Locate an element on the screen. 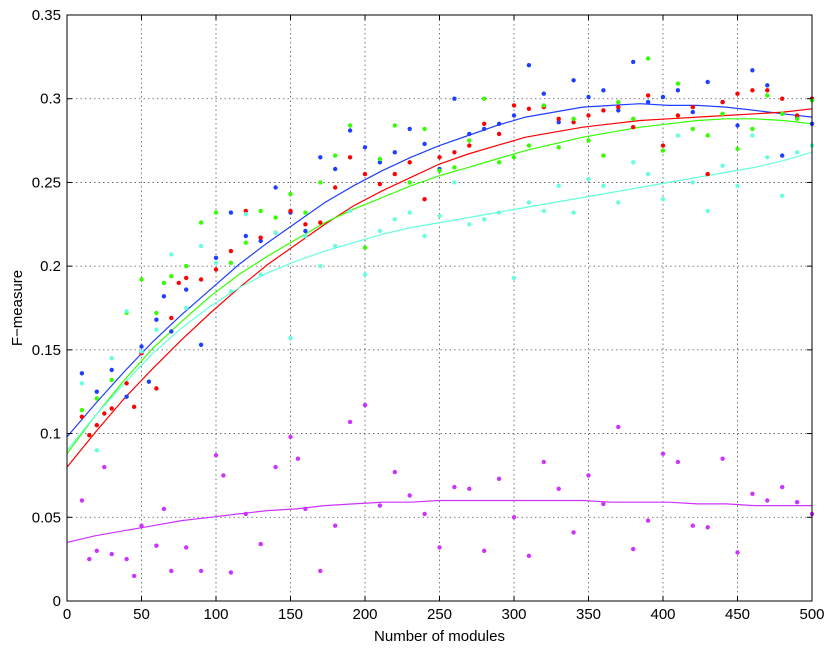 This screenshot has width=830, height=649. x-tick-label: 450 is located at coordinates (737, 614).